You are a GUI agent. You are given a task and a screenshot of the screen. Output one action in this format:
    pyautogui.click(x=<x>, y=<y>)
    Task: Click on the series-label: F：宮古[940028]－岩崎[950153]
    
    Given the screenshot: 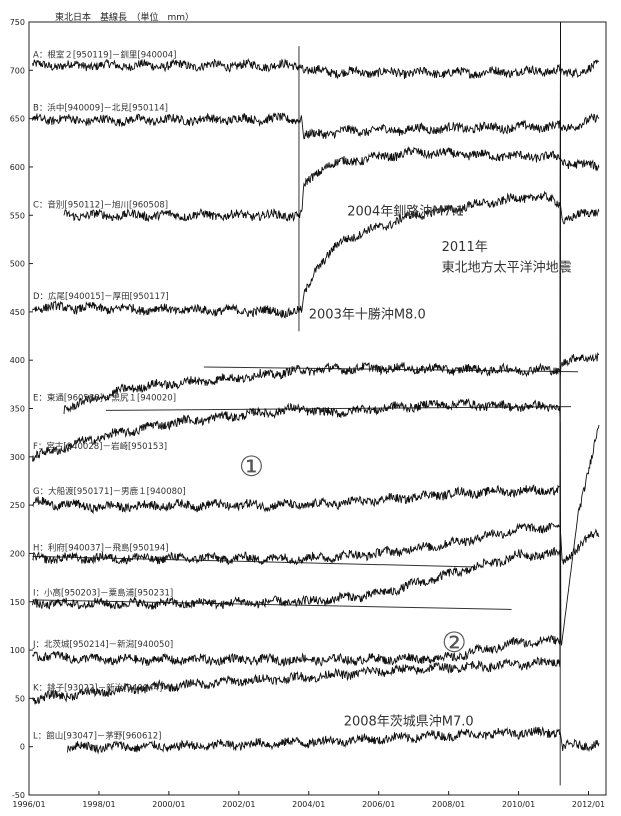 What is the action you would take?
    pyautogui.click(x=100, y=446)
    